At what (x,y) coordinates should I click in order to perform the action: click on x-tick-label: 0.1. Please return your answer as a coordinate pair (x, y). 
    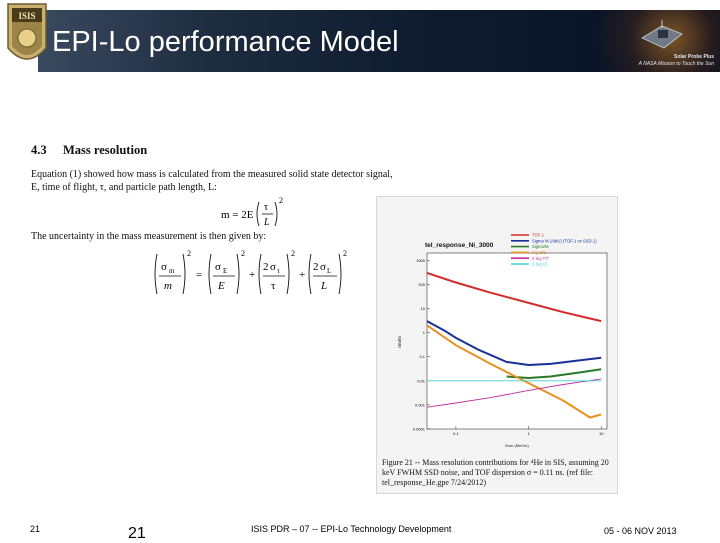
    Looking at the image, I should click on (456, 433).